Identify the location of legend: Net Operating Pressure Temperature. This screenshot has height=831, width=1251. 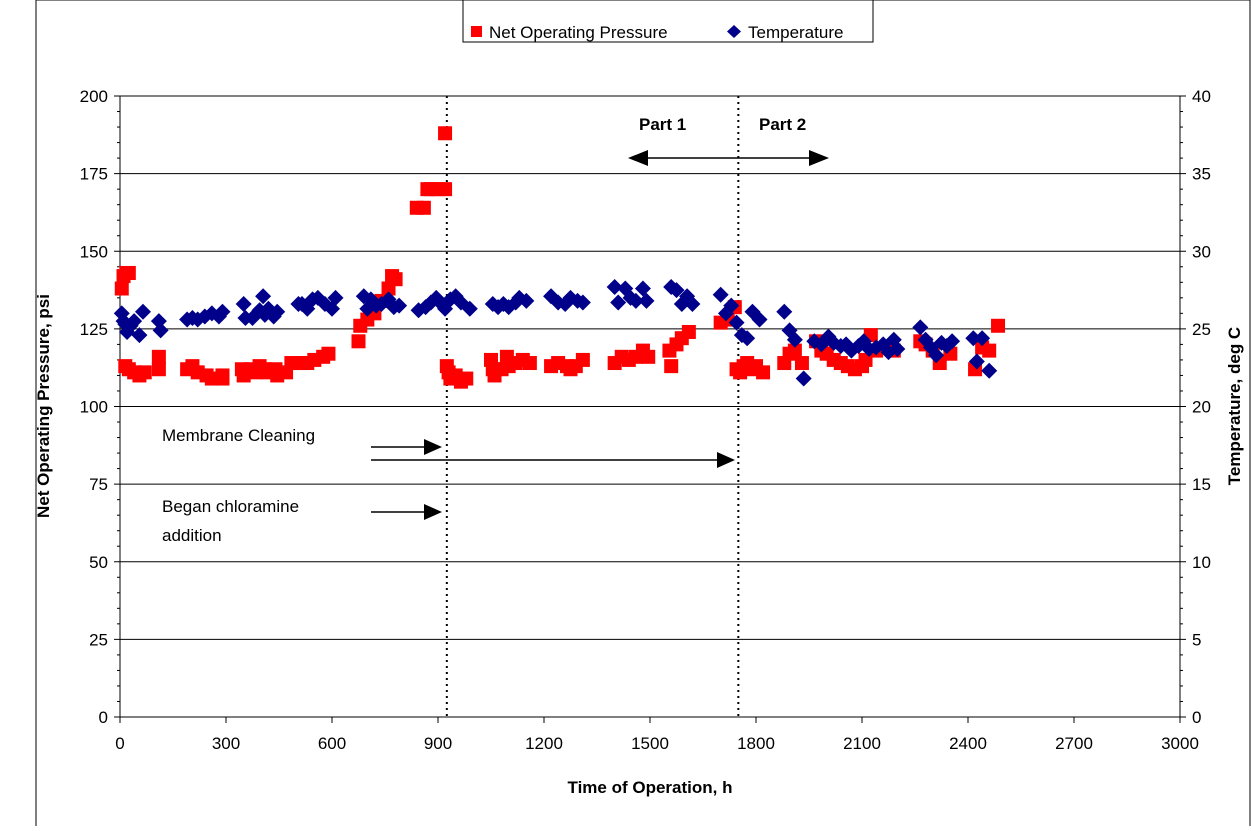
(668, 21).